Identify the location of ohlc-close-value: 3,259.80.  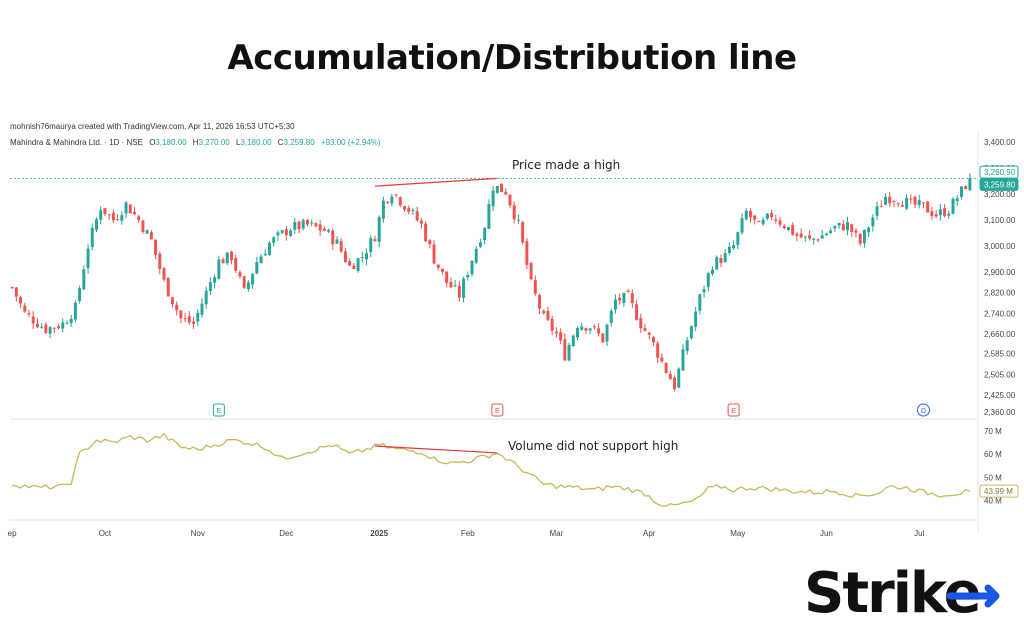
(300, 142).